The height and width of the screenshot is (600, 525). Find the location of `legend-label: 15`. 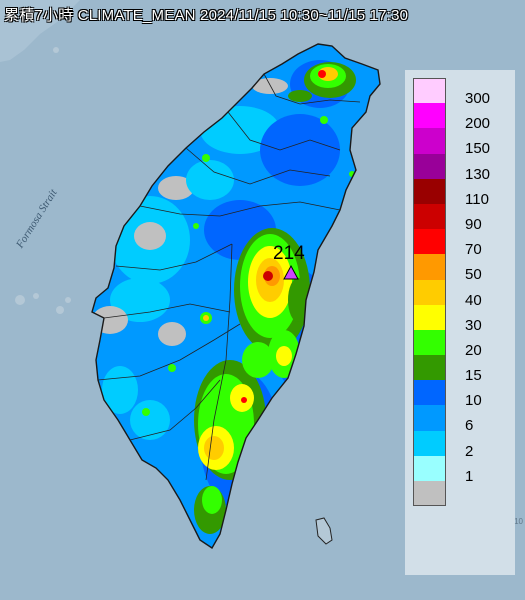

legend-label: 15 is located at coordinates (473, 376).